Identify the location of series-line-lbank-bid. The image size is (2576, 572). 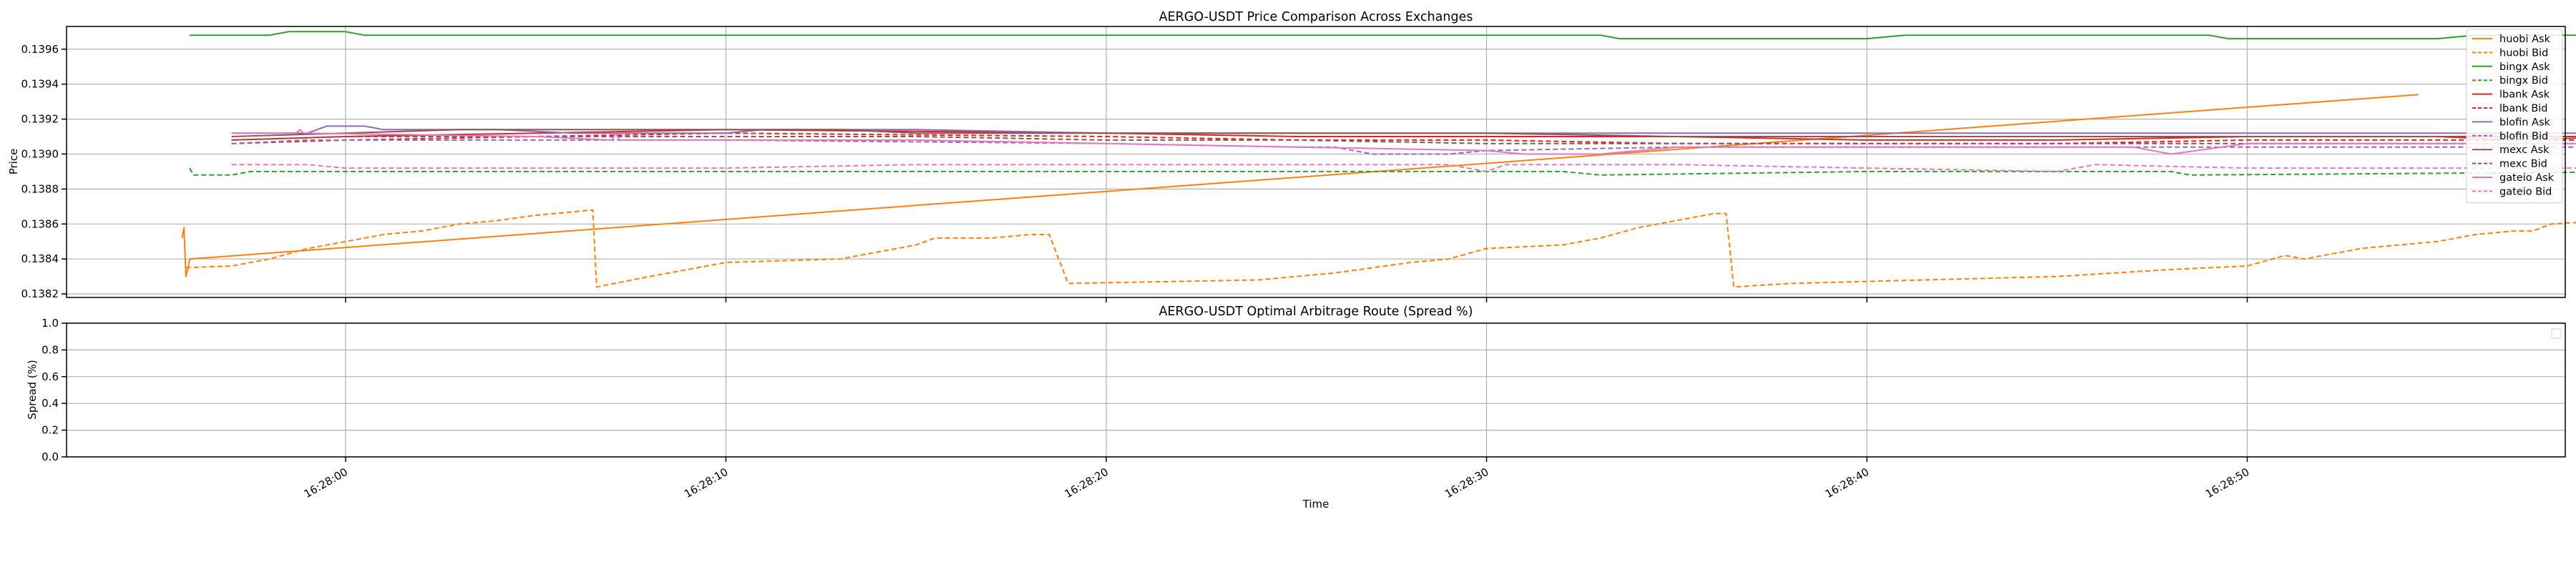
(1403, 138).